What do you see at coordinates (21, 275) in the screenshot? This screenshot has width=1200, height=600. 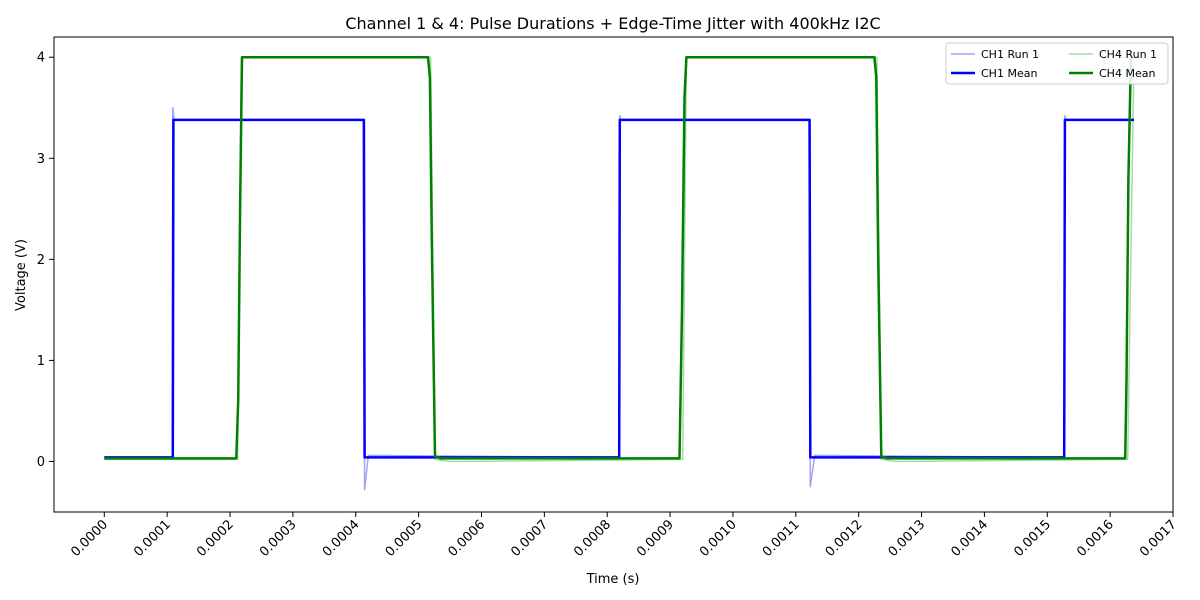 I see `y-axis-label: Voltage (V)` at bounding box center [21, 275].